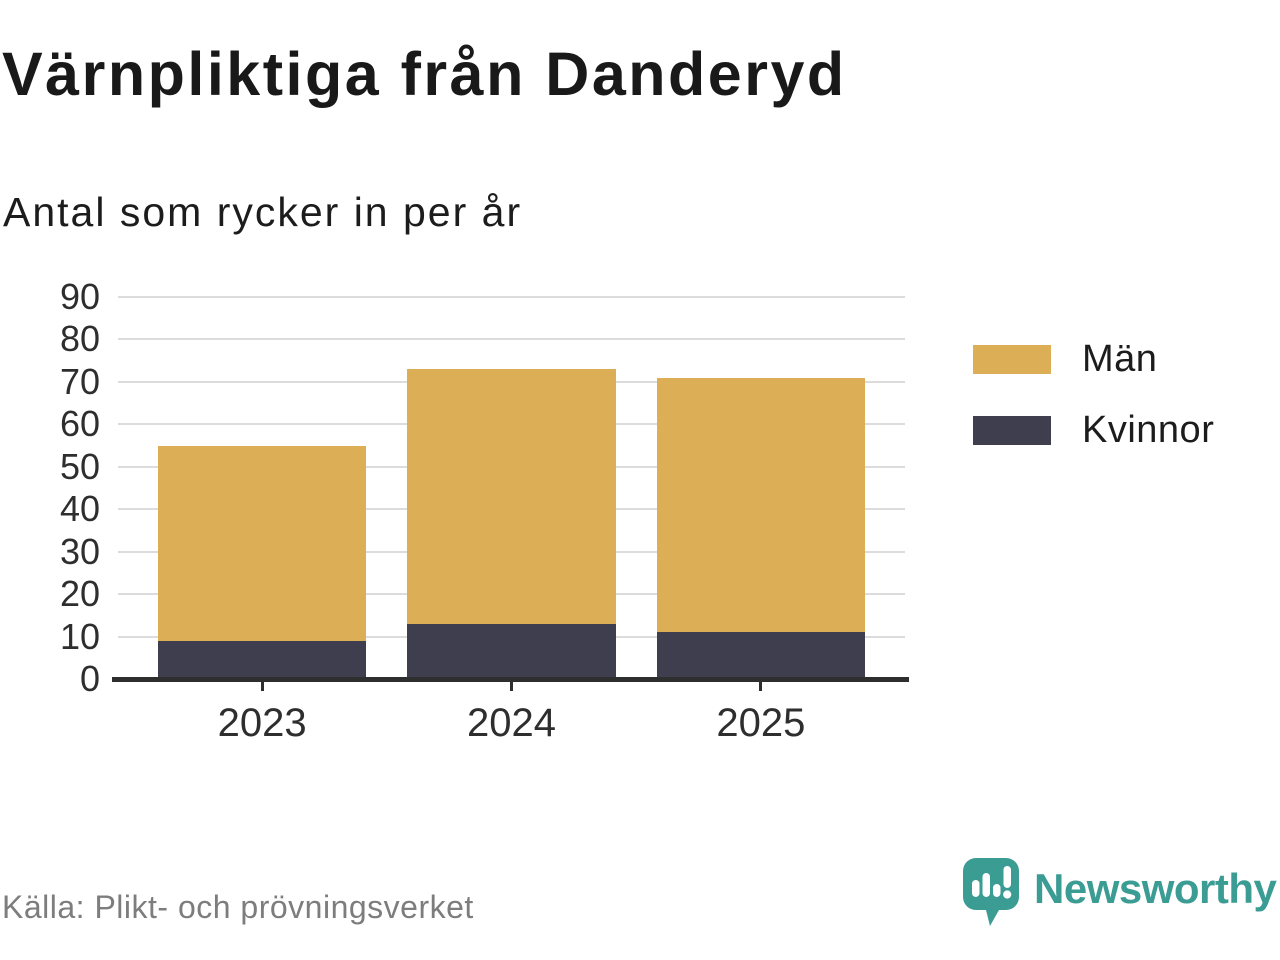 This screenshot has width=1280, height=960. What do you see at coordinates (89, 678) in the screenshot?
I see `y-axis-label-0: 0` at bounding box center [89, 678].